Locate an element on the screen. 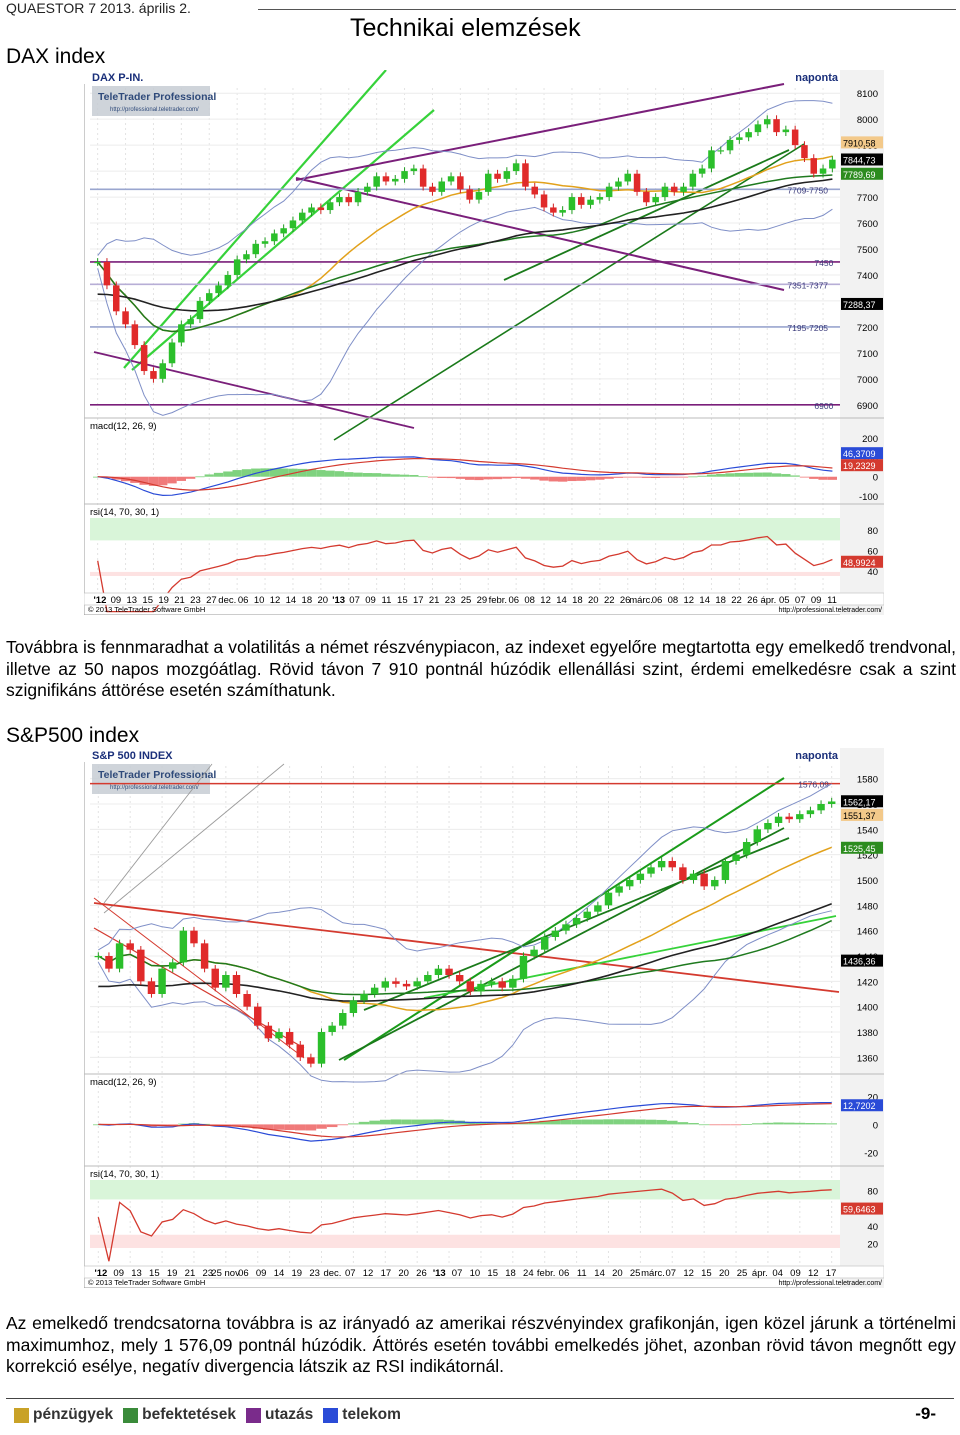  dax-ma50 is located at coordinates (465, 253).